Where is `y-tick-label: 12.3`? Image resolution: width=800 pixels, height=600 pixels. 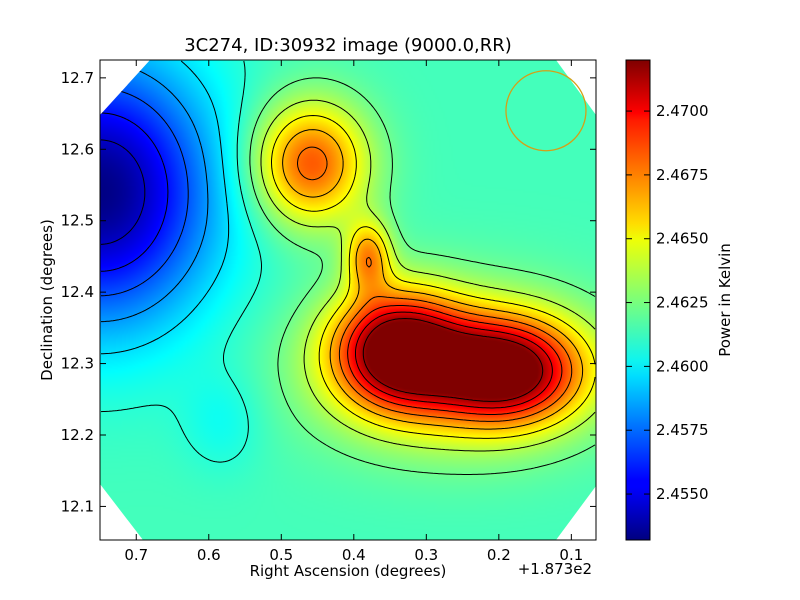 y-tick-label: 12.3 is located at coordinates (77, 364).